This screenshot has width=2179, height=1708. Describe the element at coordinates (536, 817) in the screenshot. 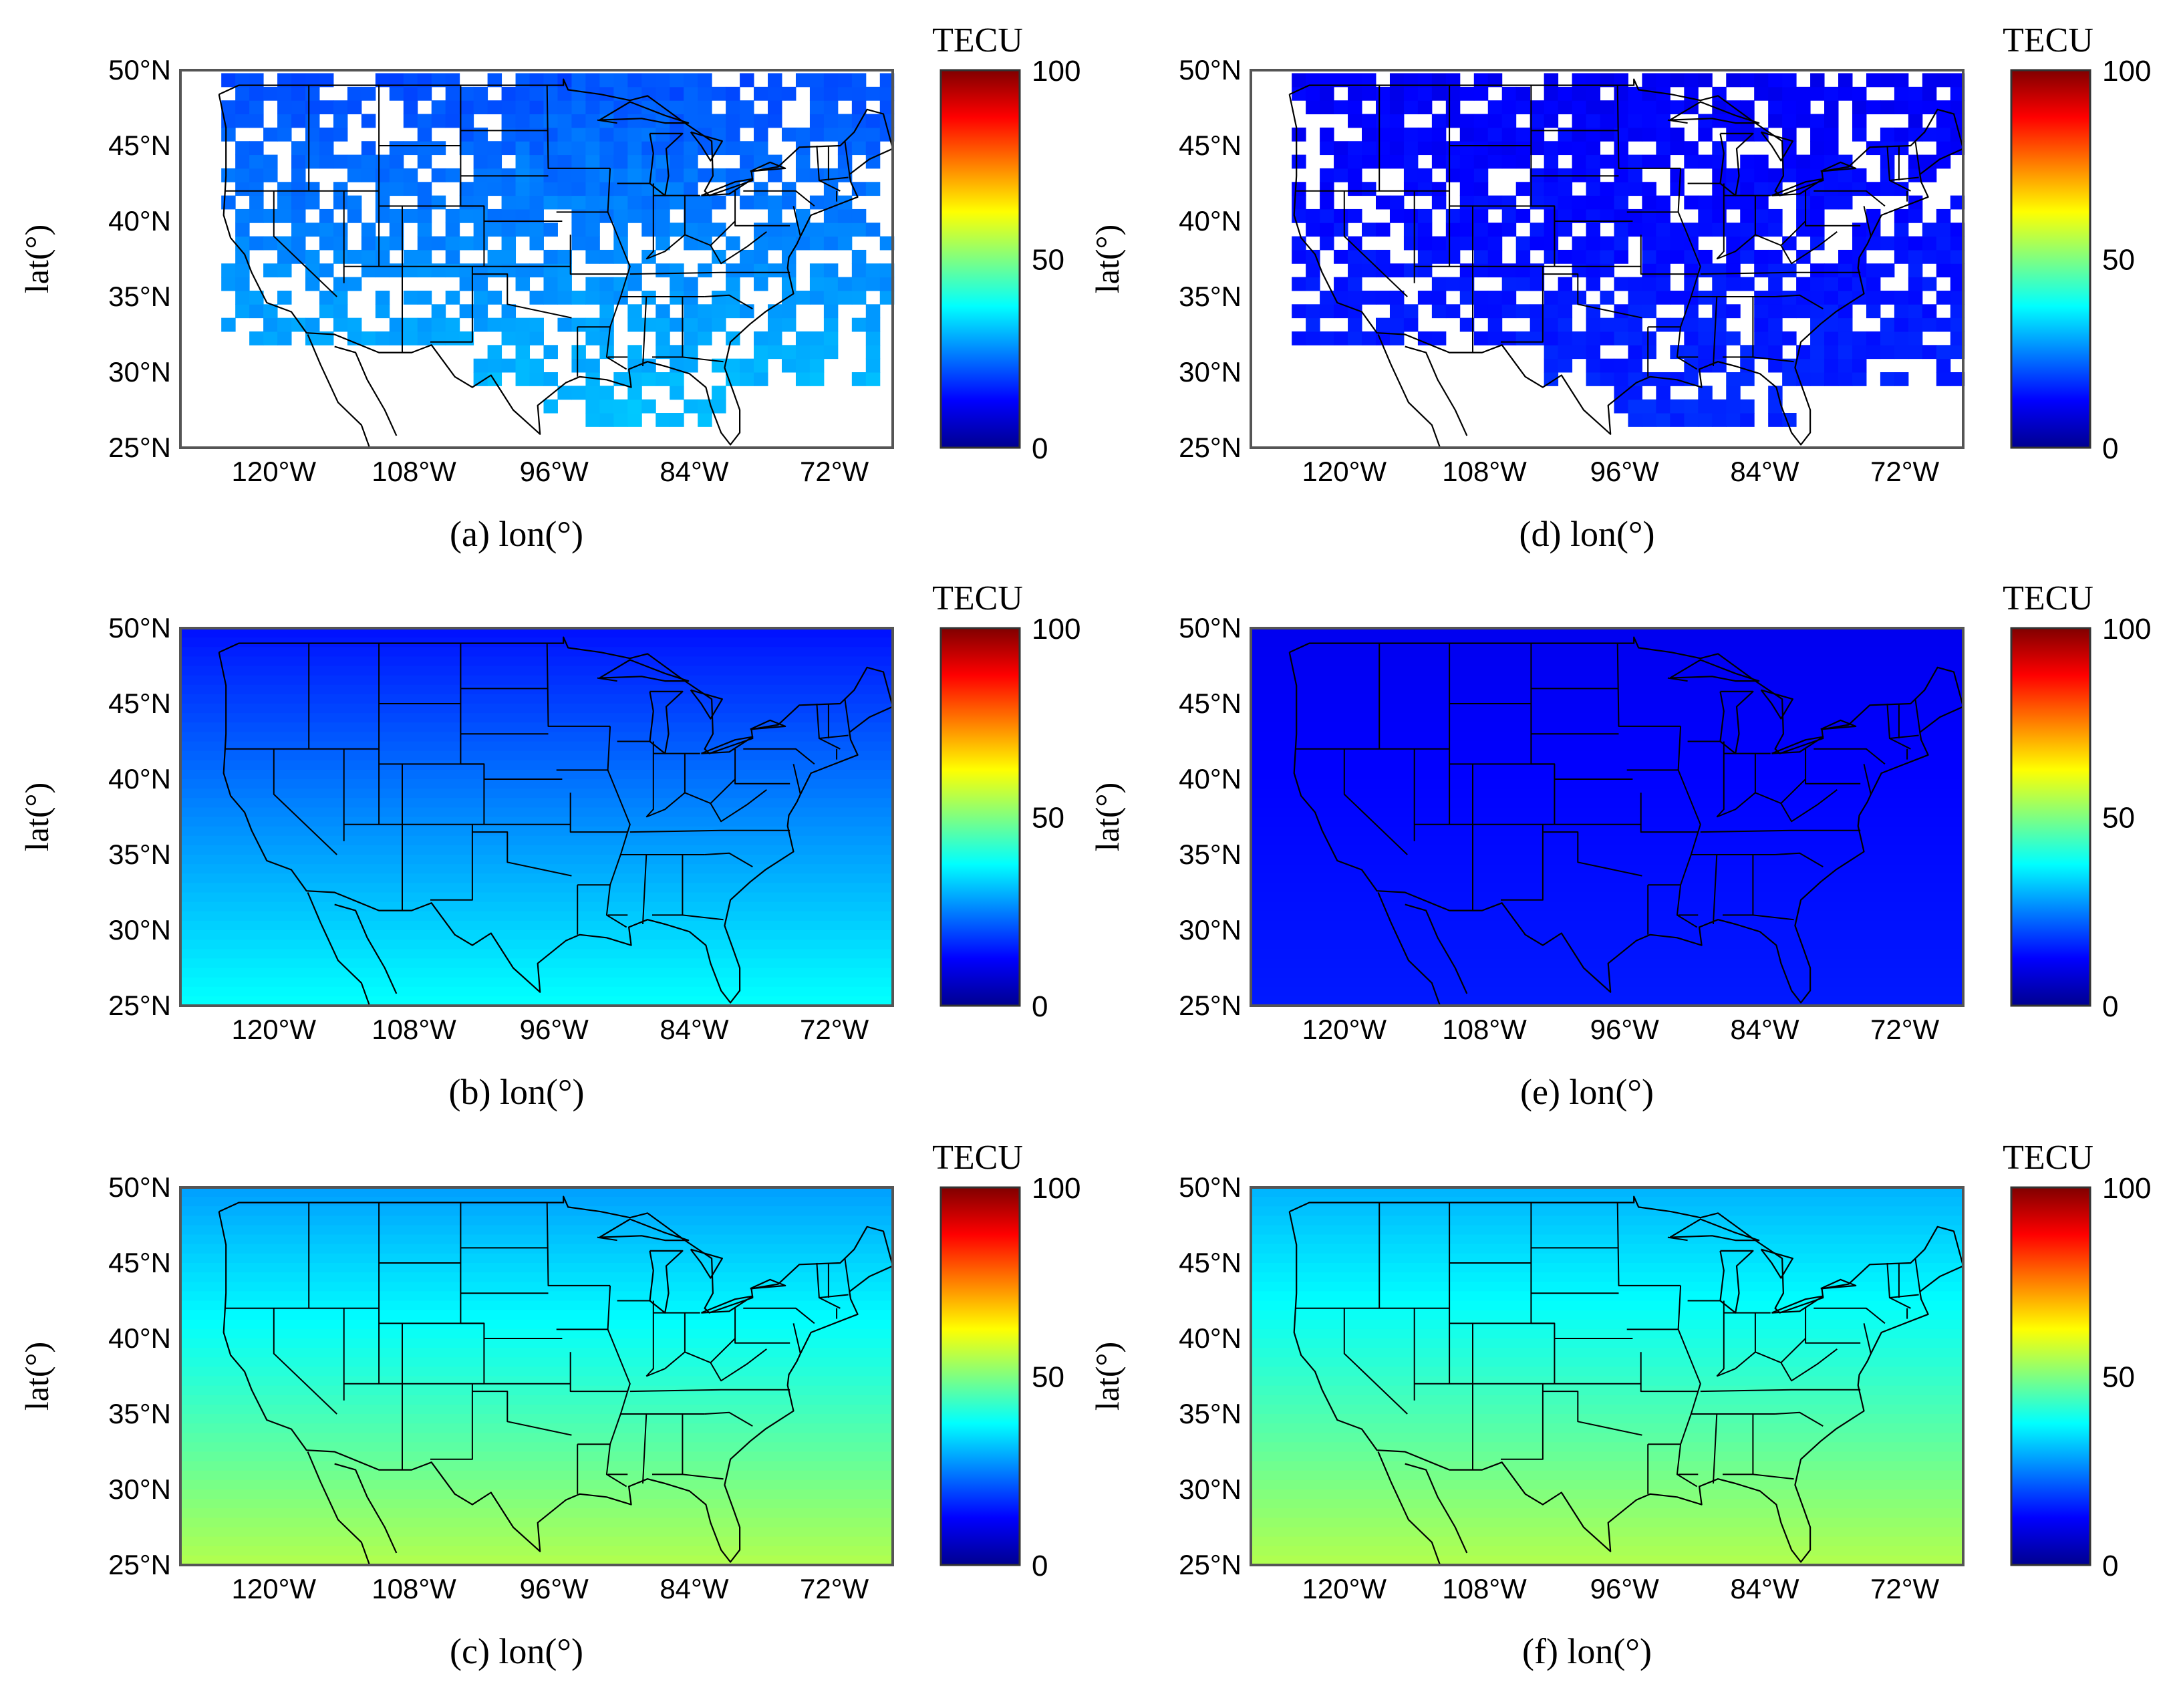

I see `map-frame` at that location.